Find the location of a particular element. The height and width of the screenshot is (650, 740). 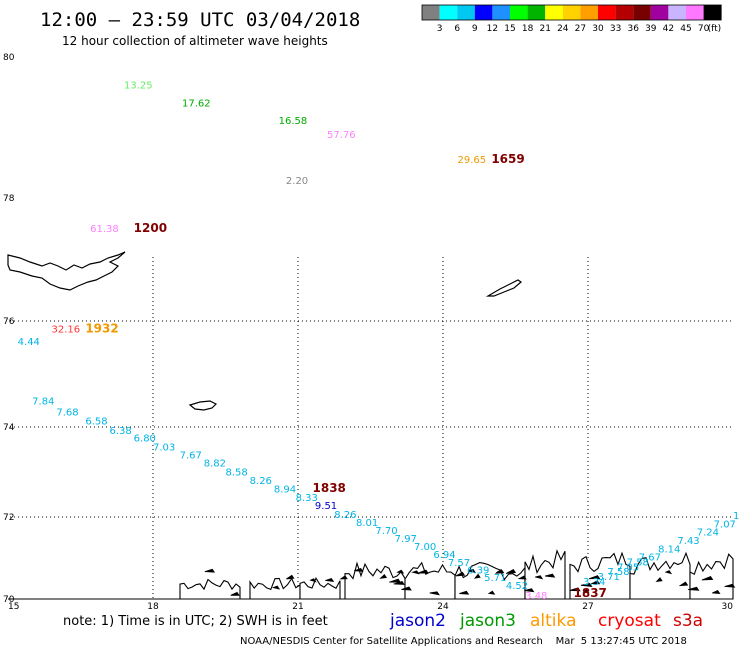

satellite-legend: jason2 jason3 altika cryosat s3a is located at coordinates (546, 621).